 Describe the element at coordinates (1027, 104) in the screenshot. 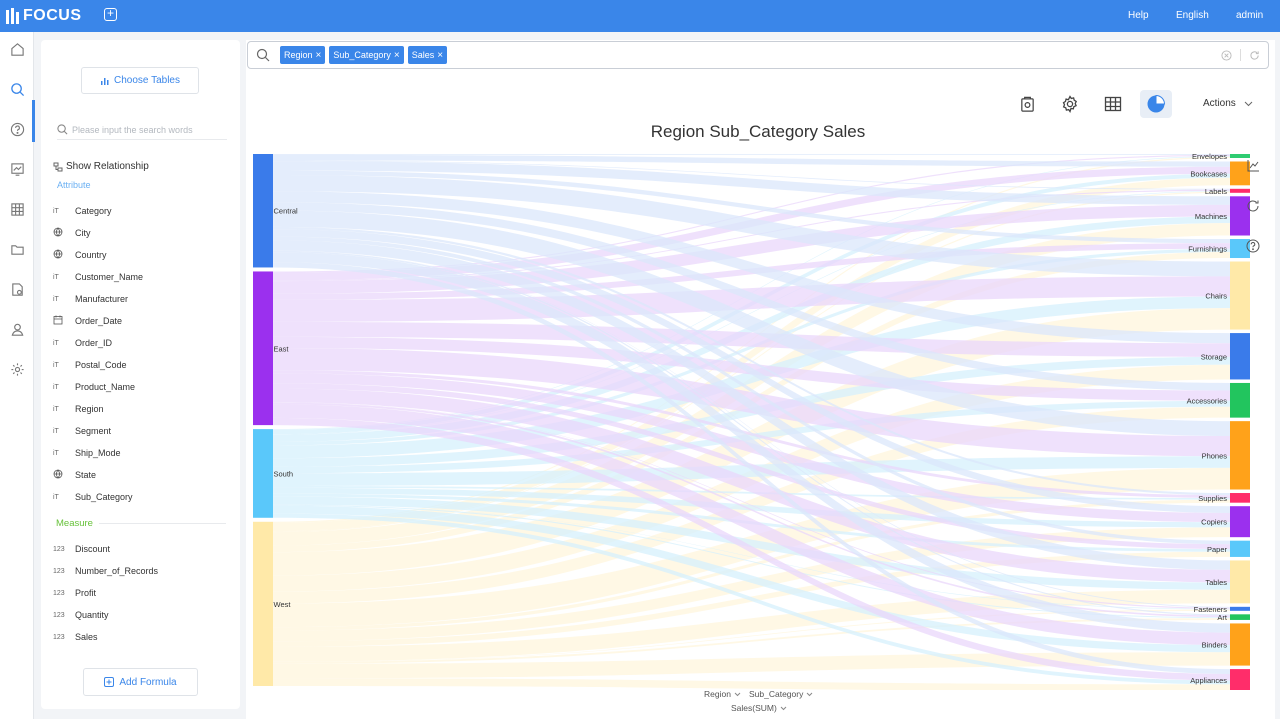

I see `report-icon` at that location.